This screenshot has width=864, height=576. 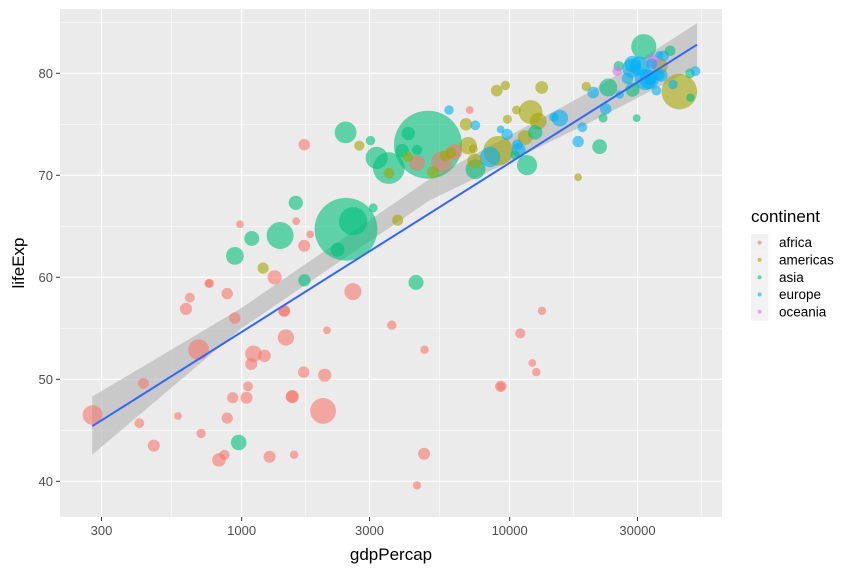 I want to click on y-axis-ticks: 40 50 60 70 80, so click(x=49, y=277).